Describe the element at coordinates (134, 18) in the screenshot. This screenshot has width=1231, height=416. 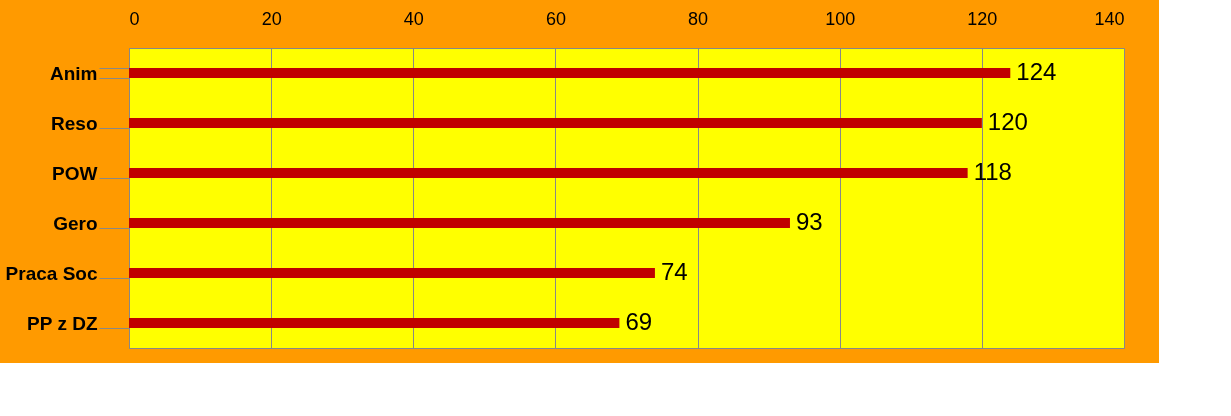
I see `x-tick-label: 0` at that location.